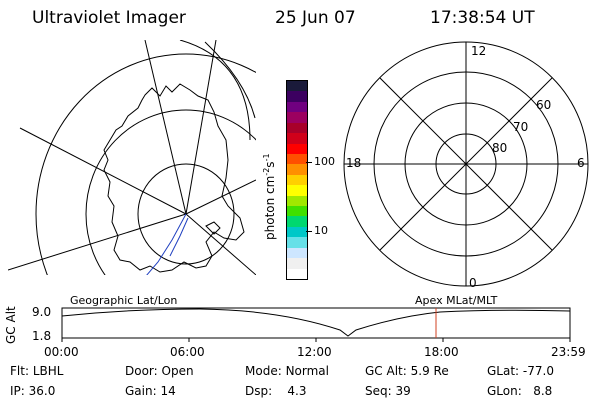 This screenshot has height=400, width=600. I want to click on spacecraft-track, so click(166, 244).